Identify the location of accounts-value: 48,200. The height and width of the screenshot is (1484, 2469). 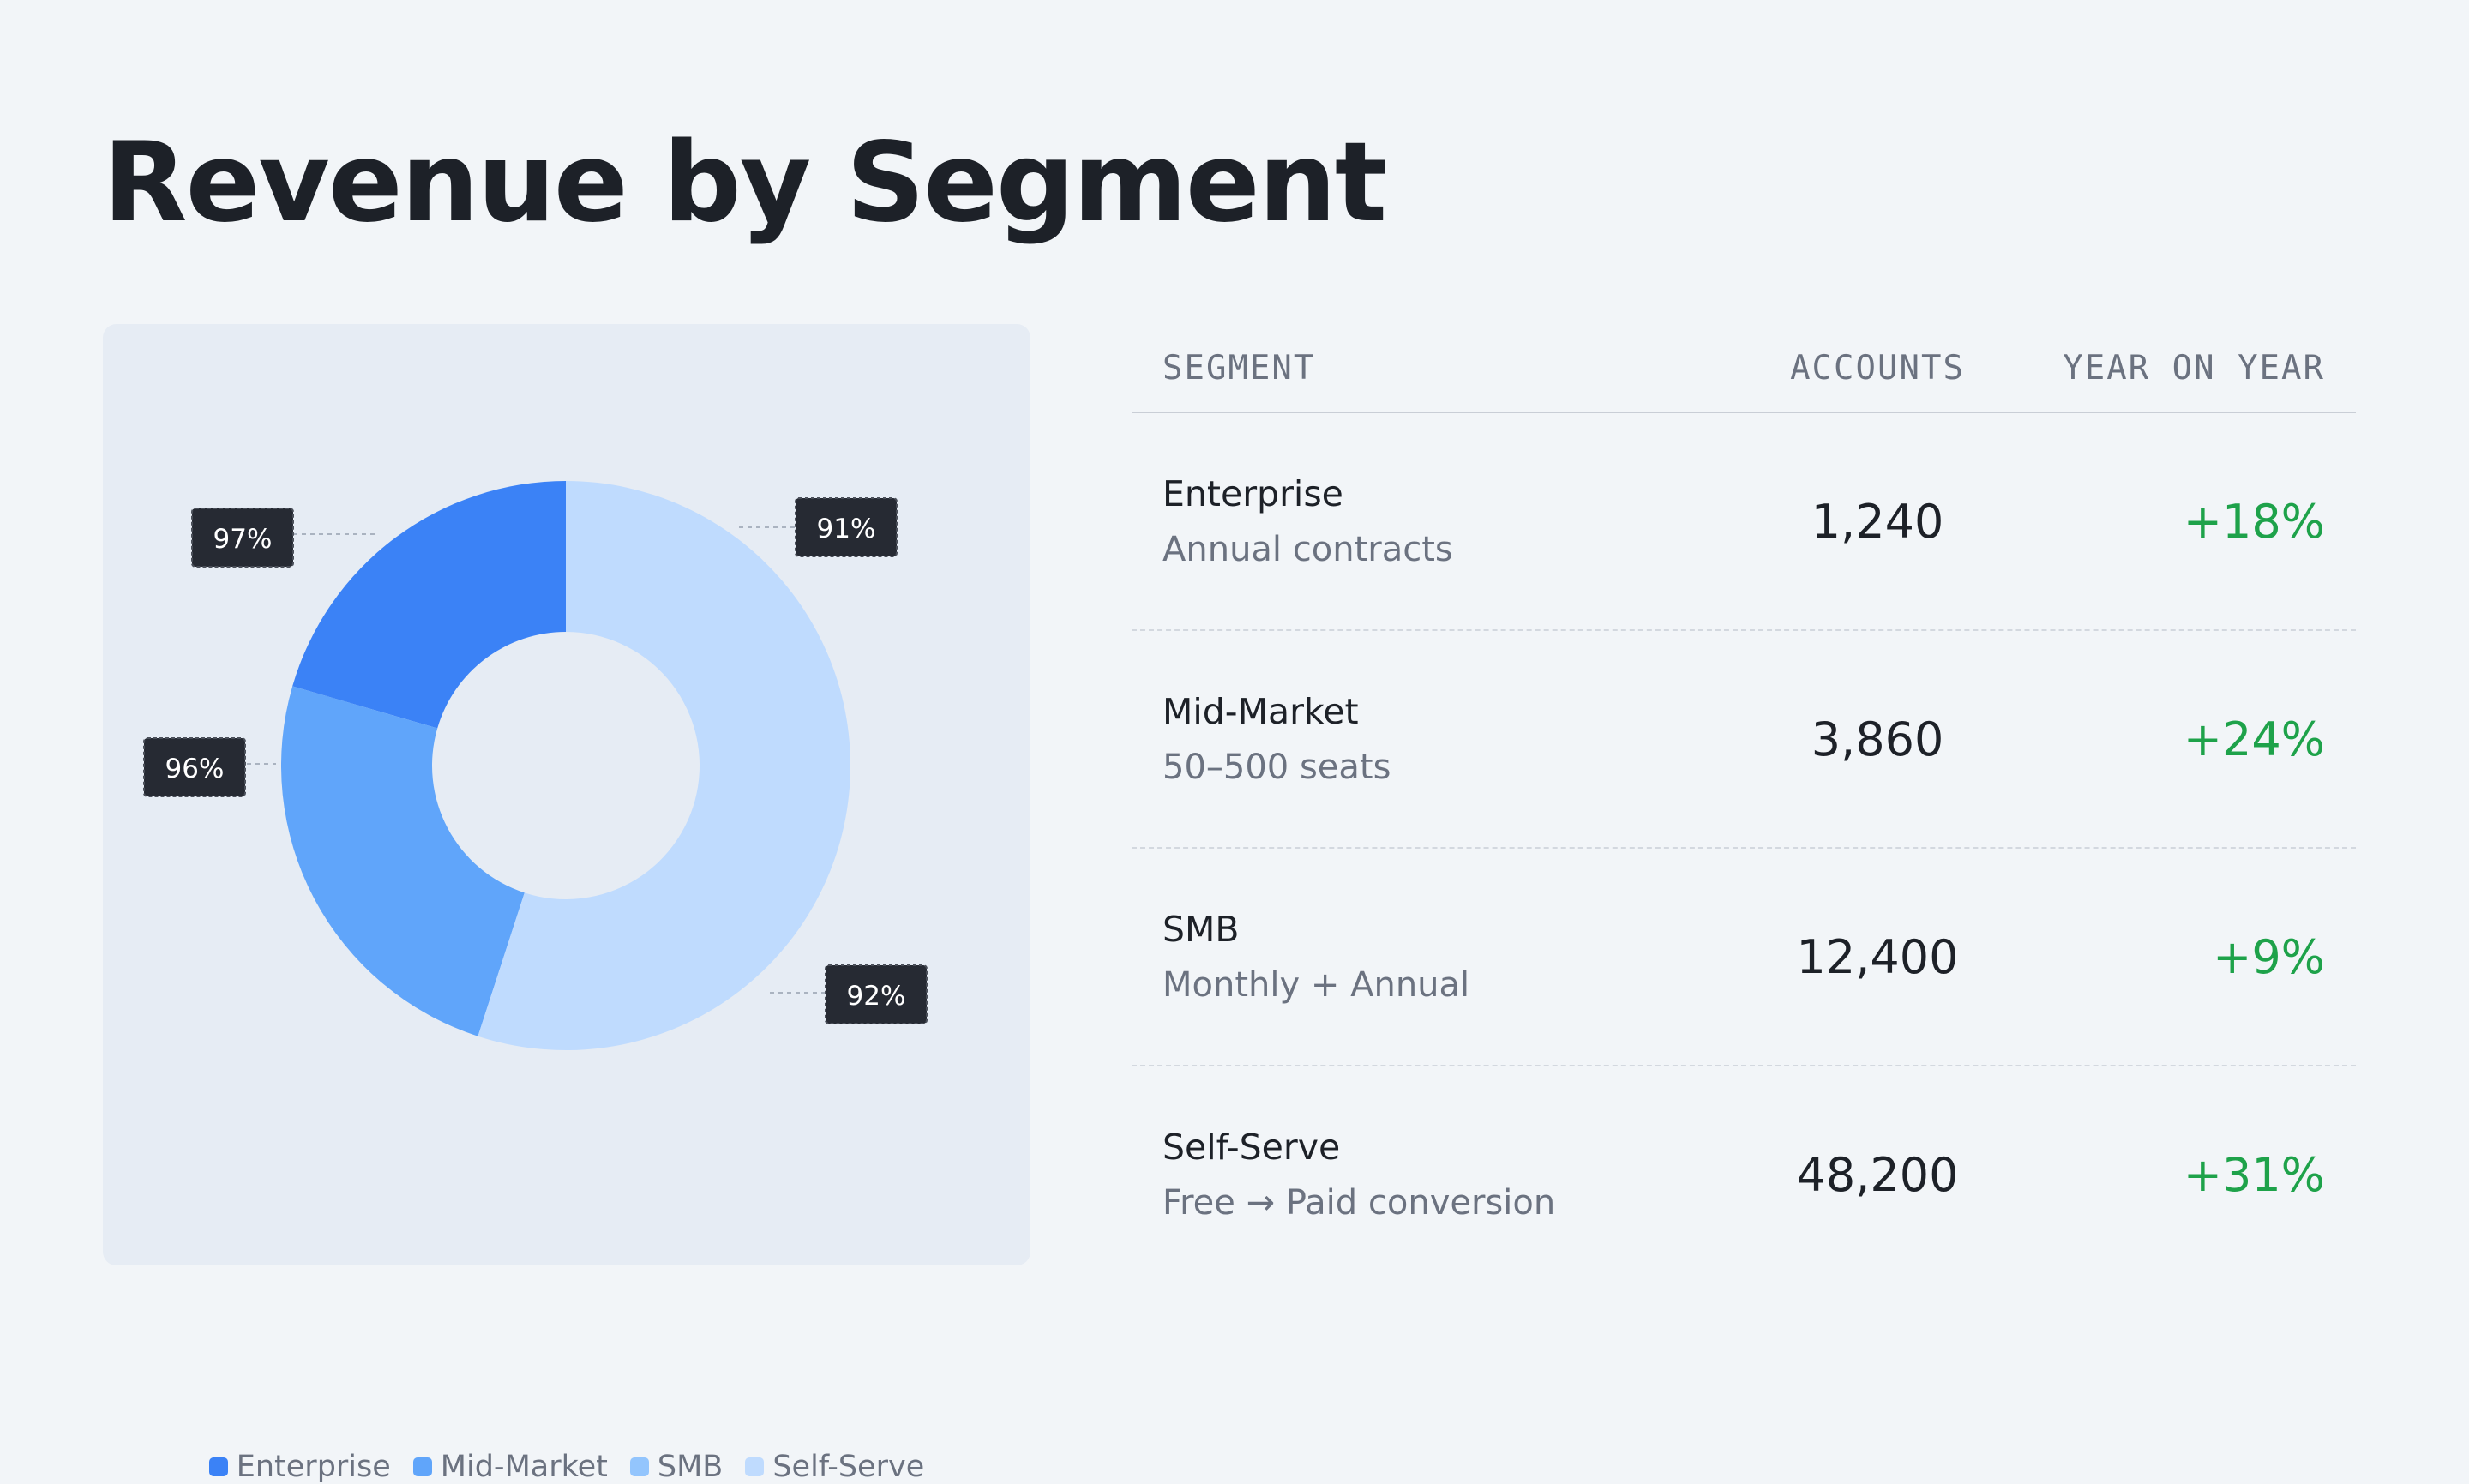
(1877, 1174).